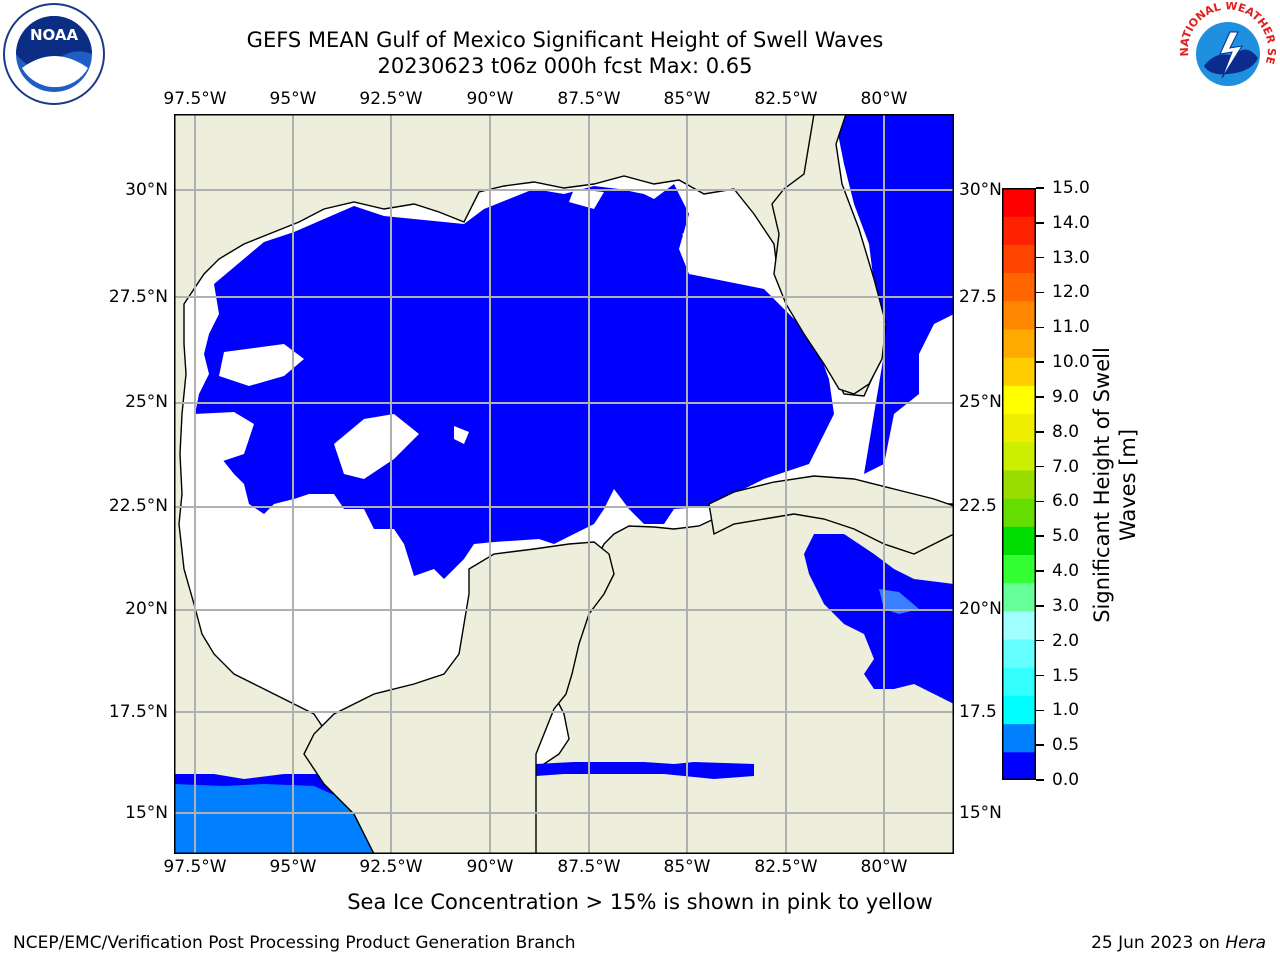 This screenshot has height=960, width=1280. What do you see at coordinates (884, 99) in the screenshot?
I see `lon-label-top: 80°W` at bounding box center [884, 99].